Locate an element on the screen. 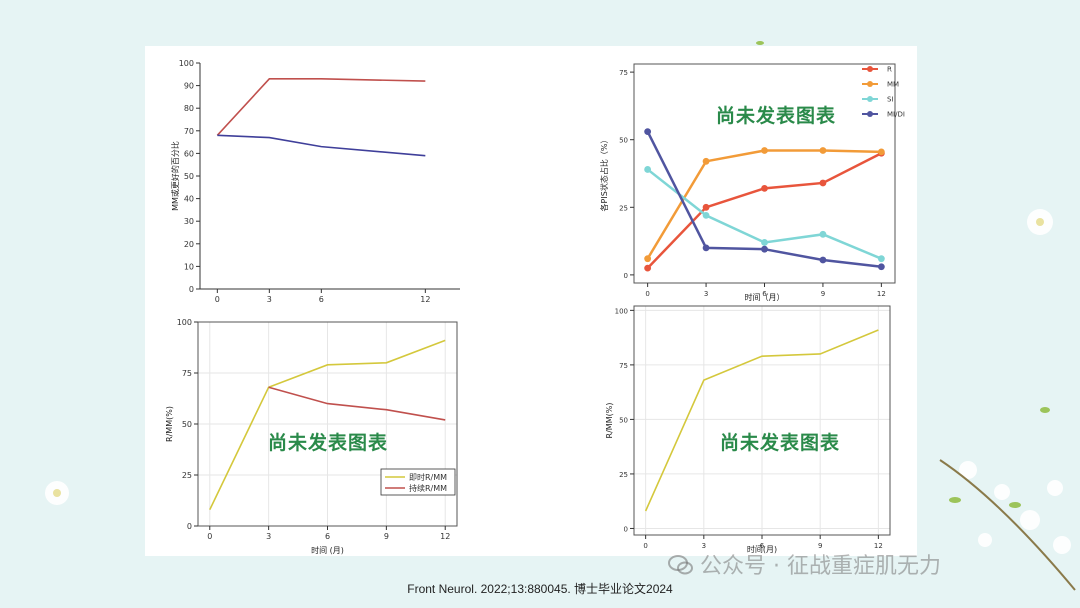 The width and height of the screenshot is (1080, 608). y-tick-label: 80 is located at coordinates (189, 108).